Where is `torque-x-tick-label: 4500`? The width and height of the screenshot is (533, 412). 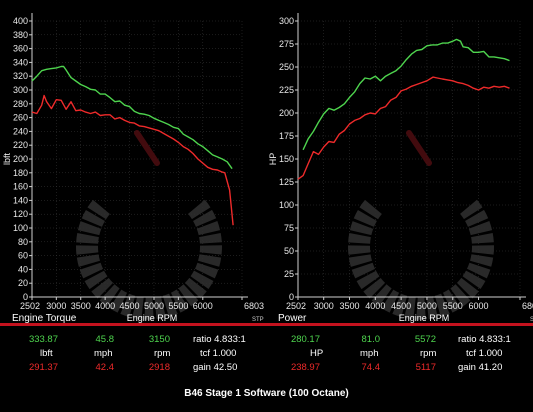 torque-x-tick-label: 4500 is located at coordinates (130, 306).